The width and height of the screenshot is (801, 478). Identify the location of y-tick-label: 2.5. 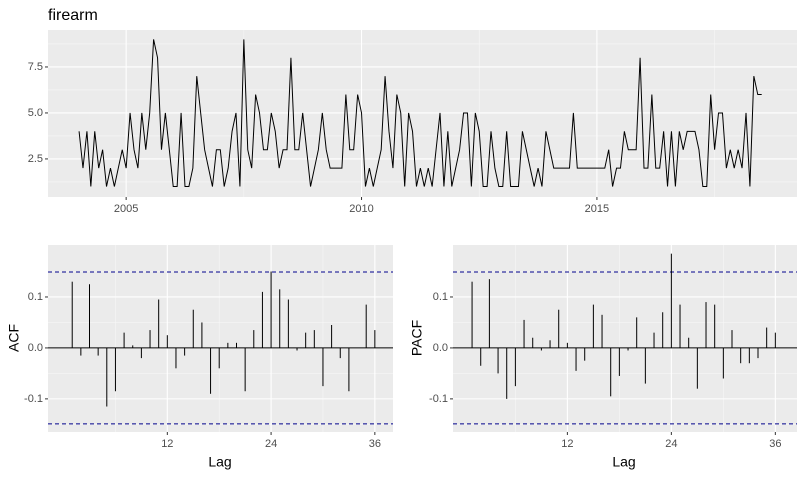
(35, 159).